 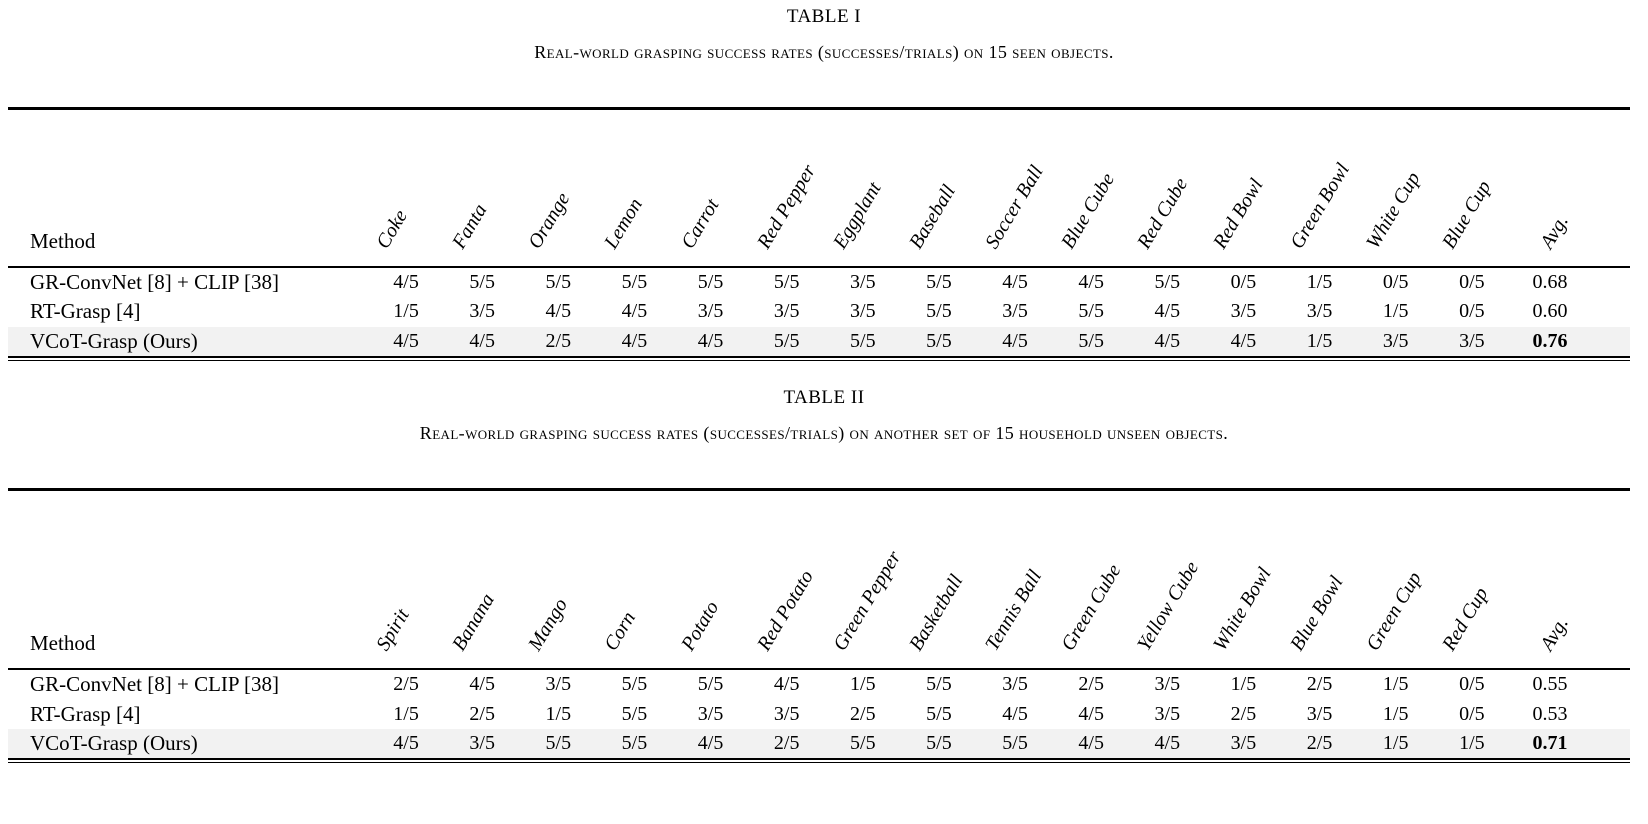 What do you see at coordinates (1466, 214) in the screenshot?
I see `object-column-label: Blue Cup` at bounding box center [1466, 214].